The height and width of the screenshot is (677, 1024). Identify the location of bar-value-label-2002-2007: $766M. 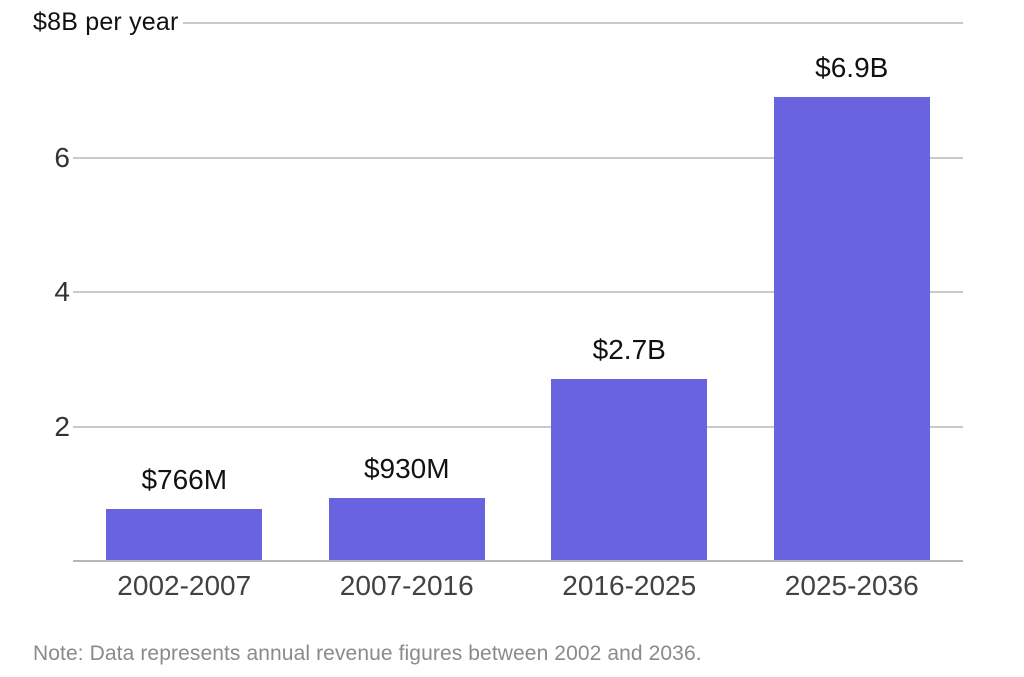
(184, 480).